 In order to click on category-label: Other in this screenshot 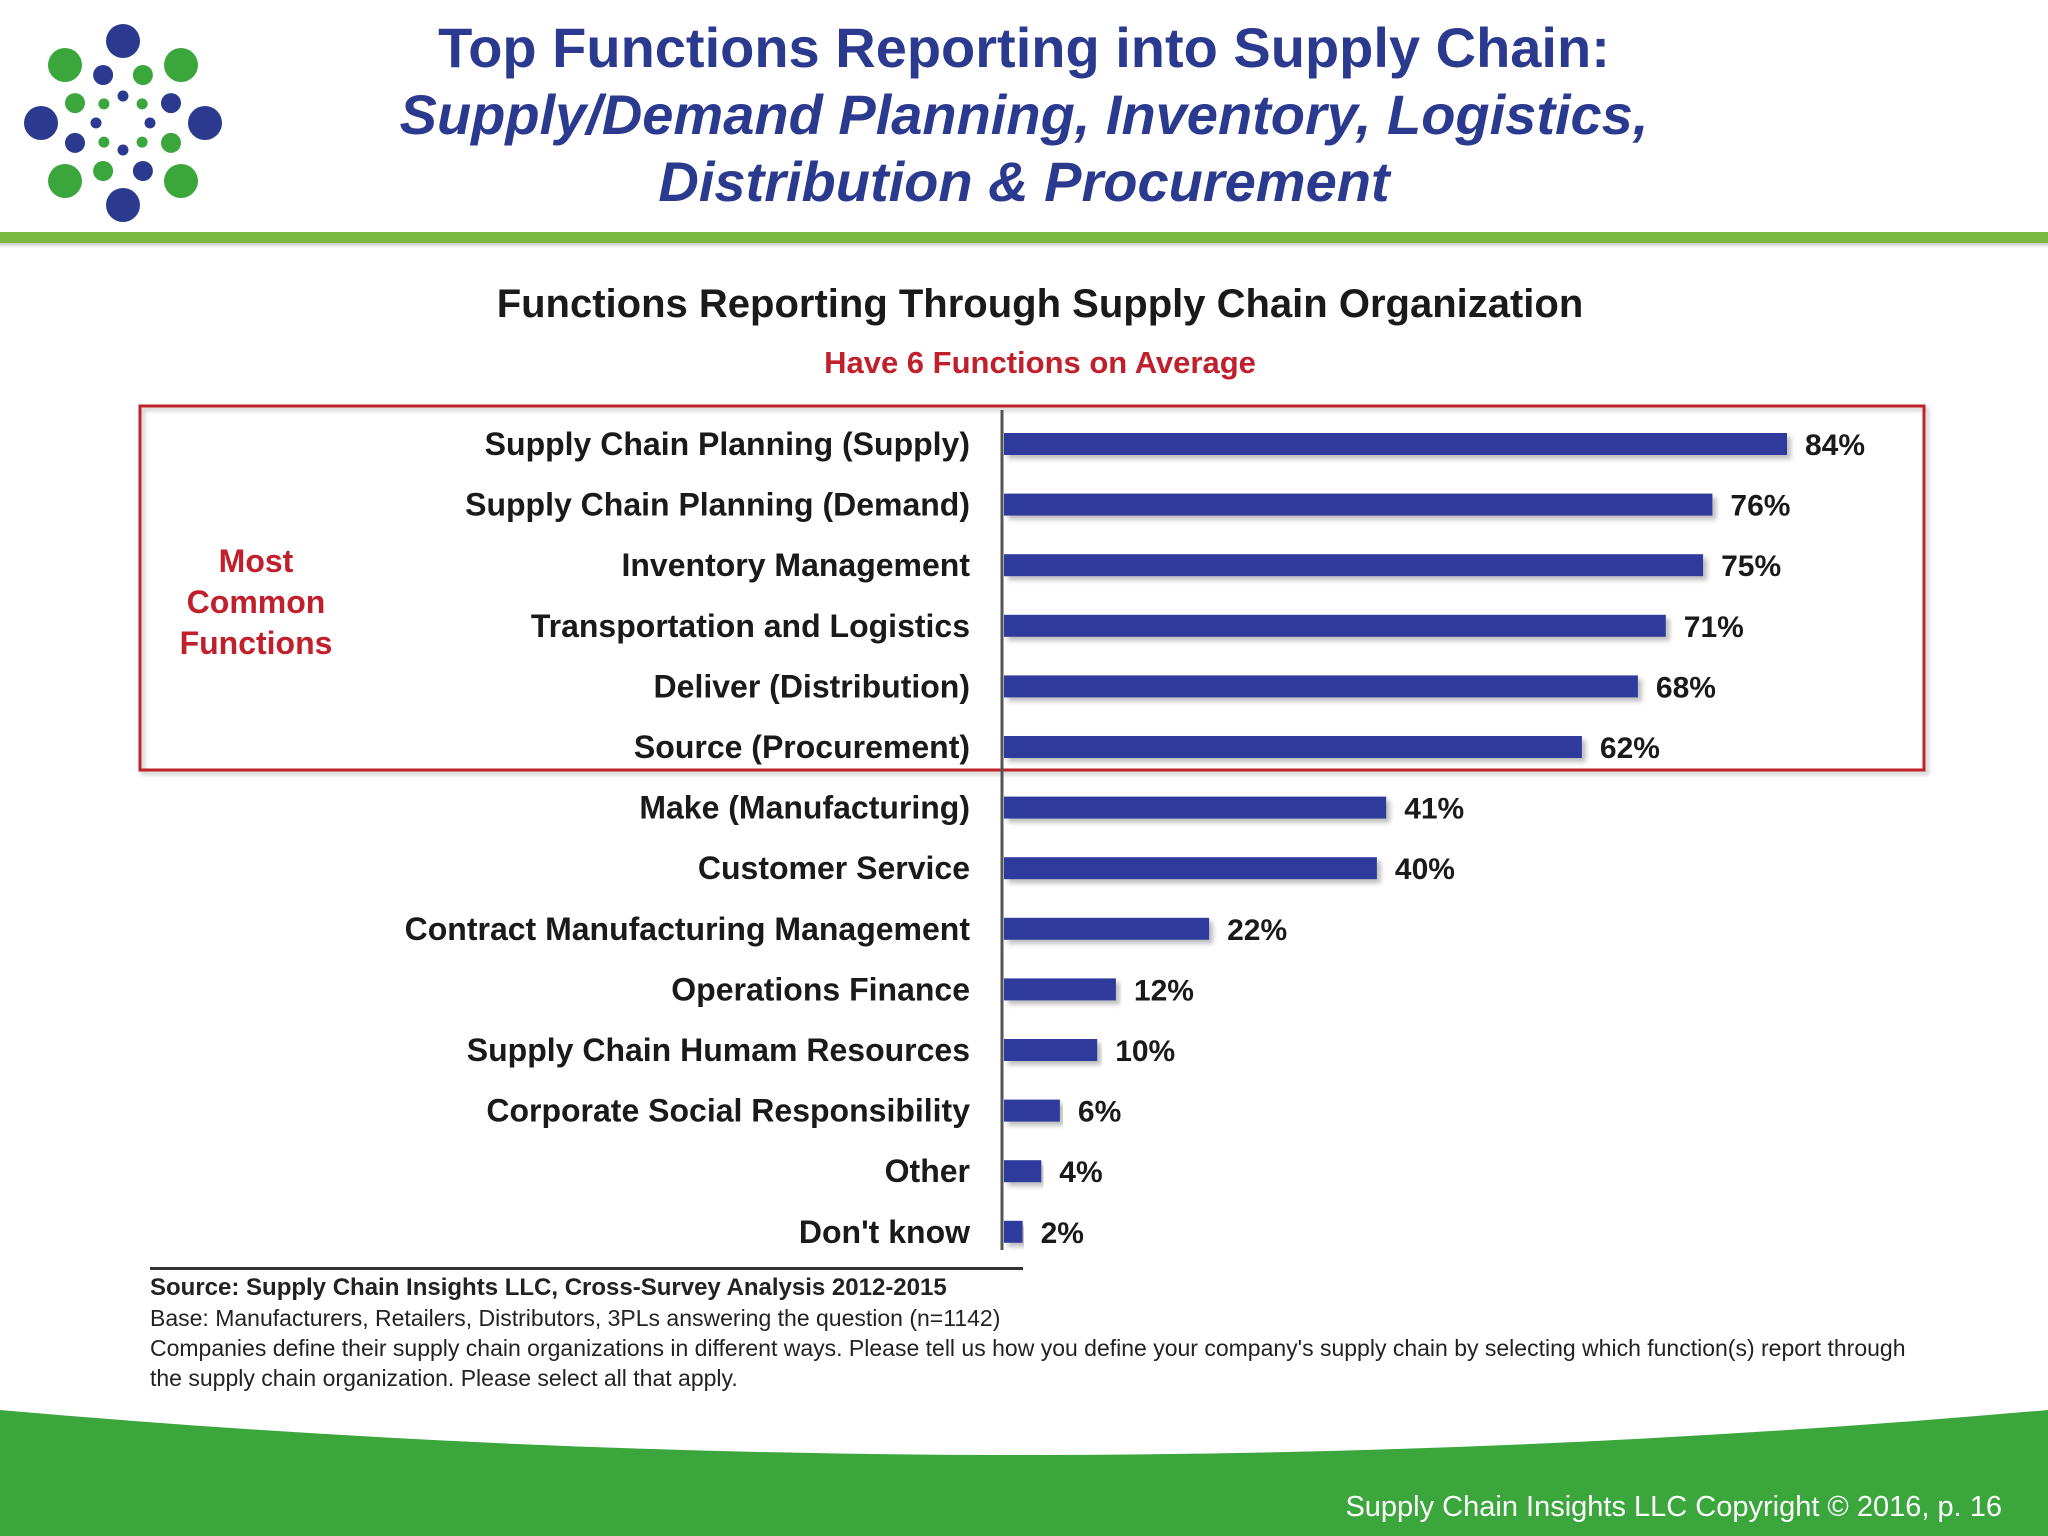, I will do `click(927, 1171)`.